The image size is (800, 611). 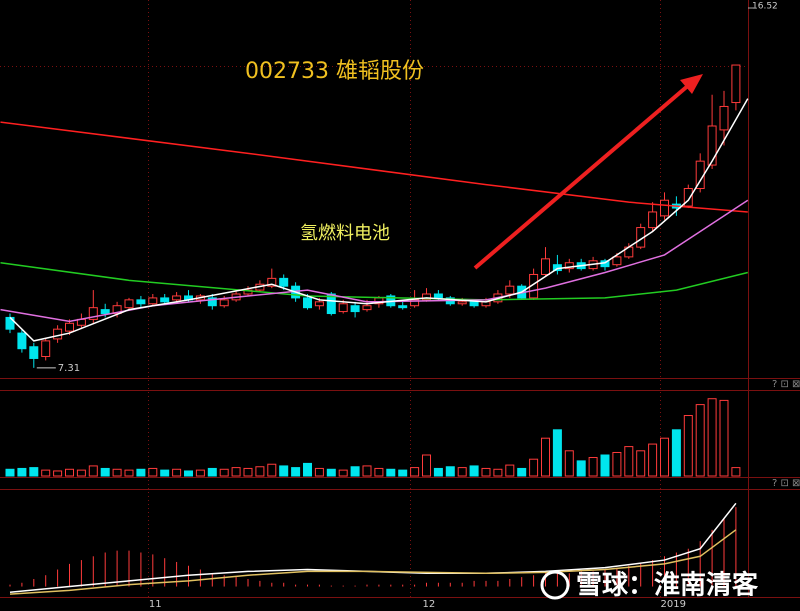 What do you see at coordinates (691, 84) in the screenshot?
I see `arrow-head` at bounding box center [691, 84].